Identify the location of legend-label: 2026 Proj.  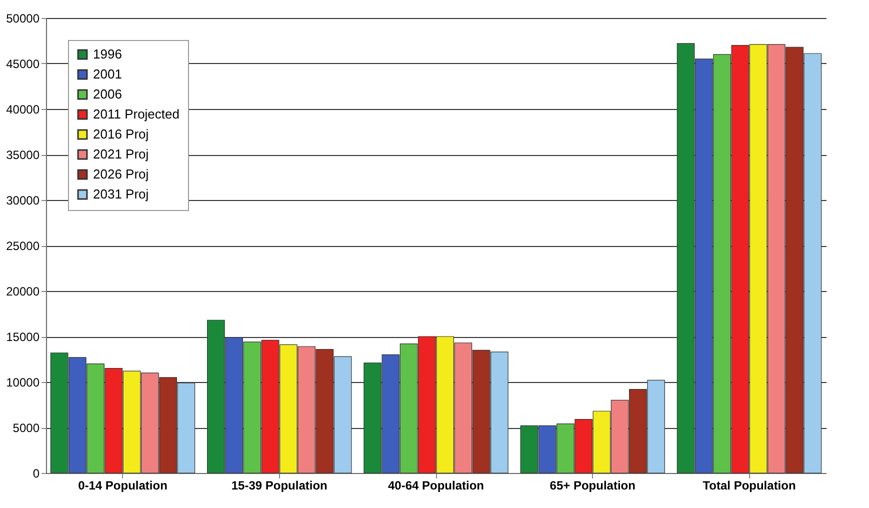
(121, 174).